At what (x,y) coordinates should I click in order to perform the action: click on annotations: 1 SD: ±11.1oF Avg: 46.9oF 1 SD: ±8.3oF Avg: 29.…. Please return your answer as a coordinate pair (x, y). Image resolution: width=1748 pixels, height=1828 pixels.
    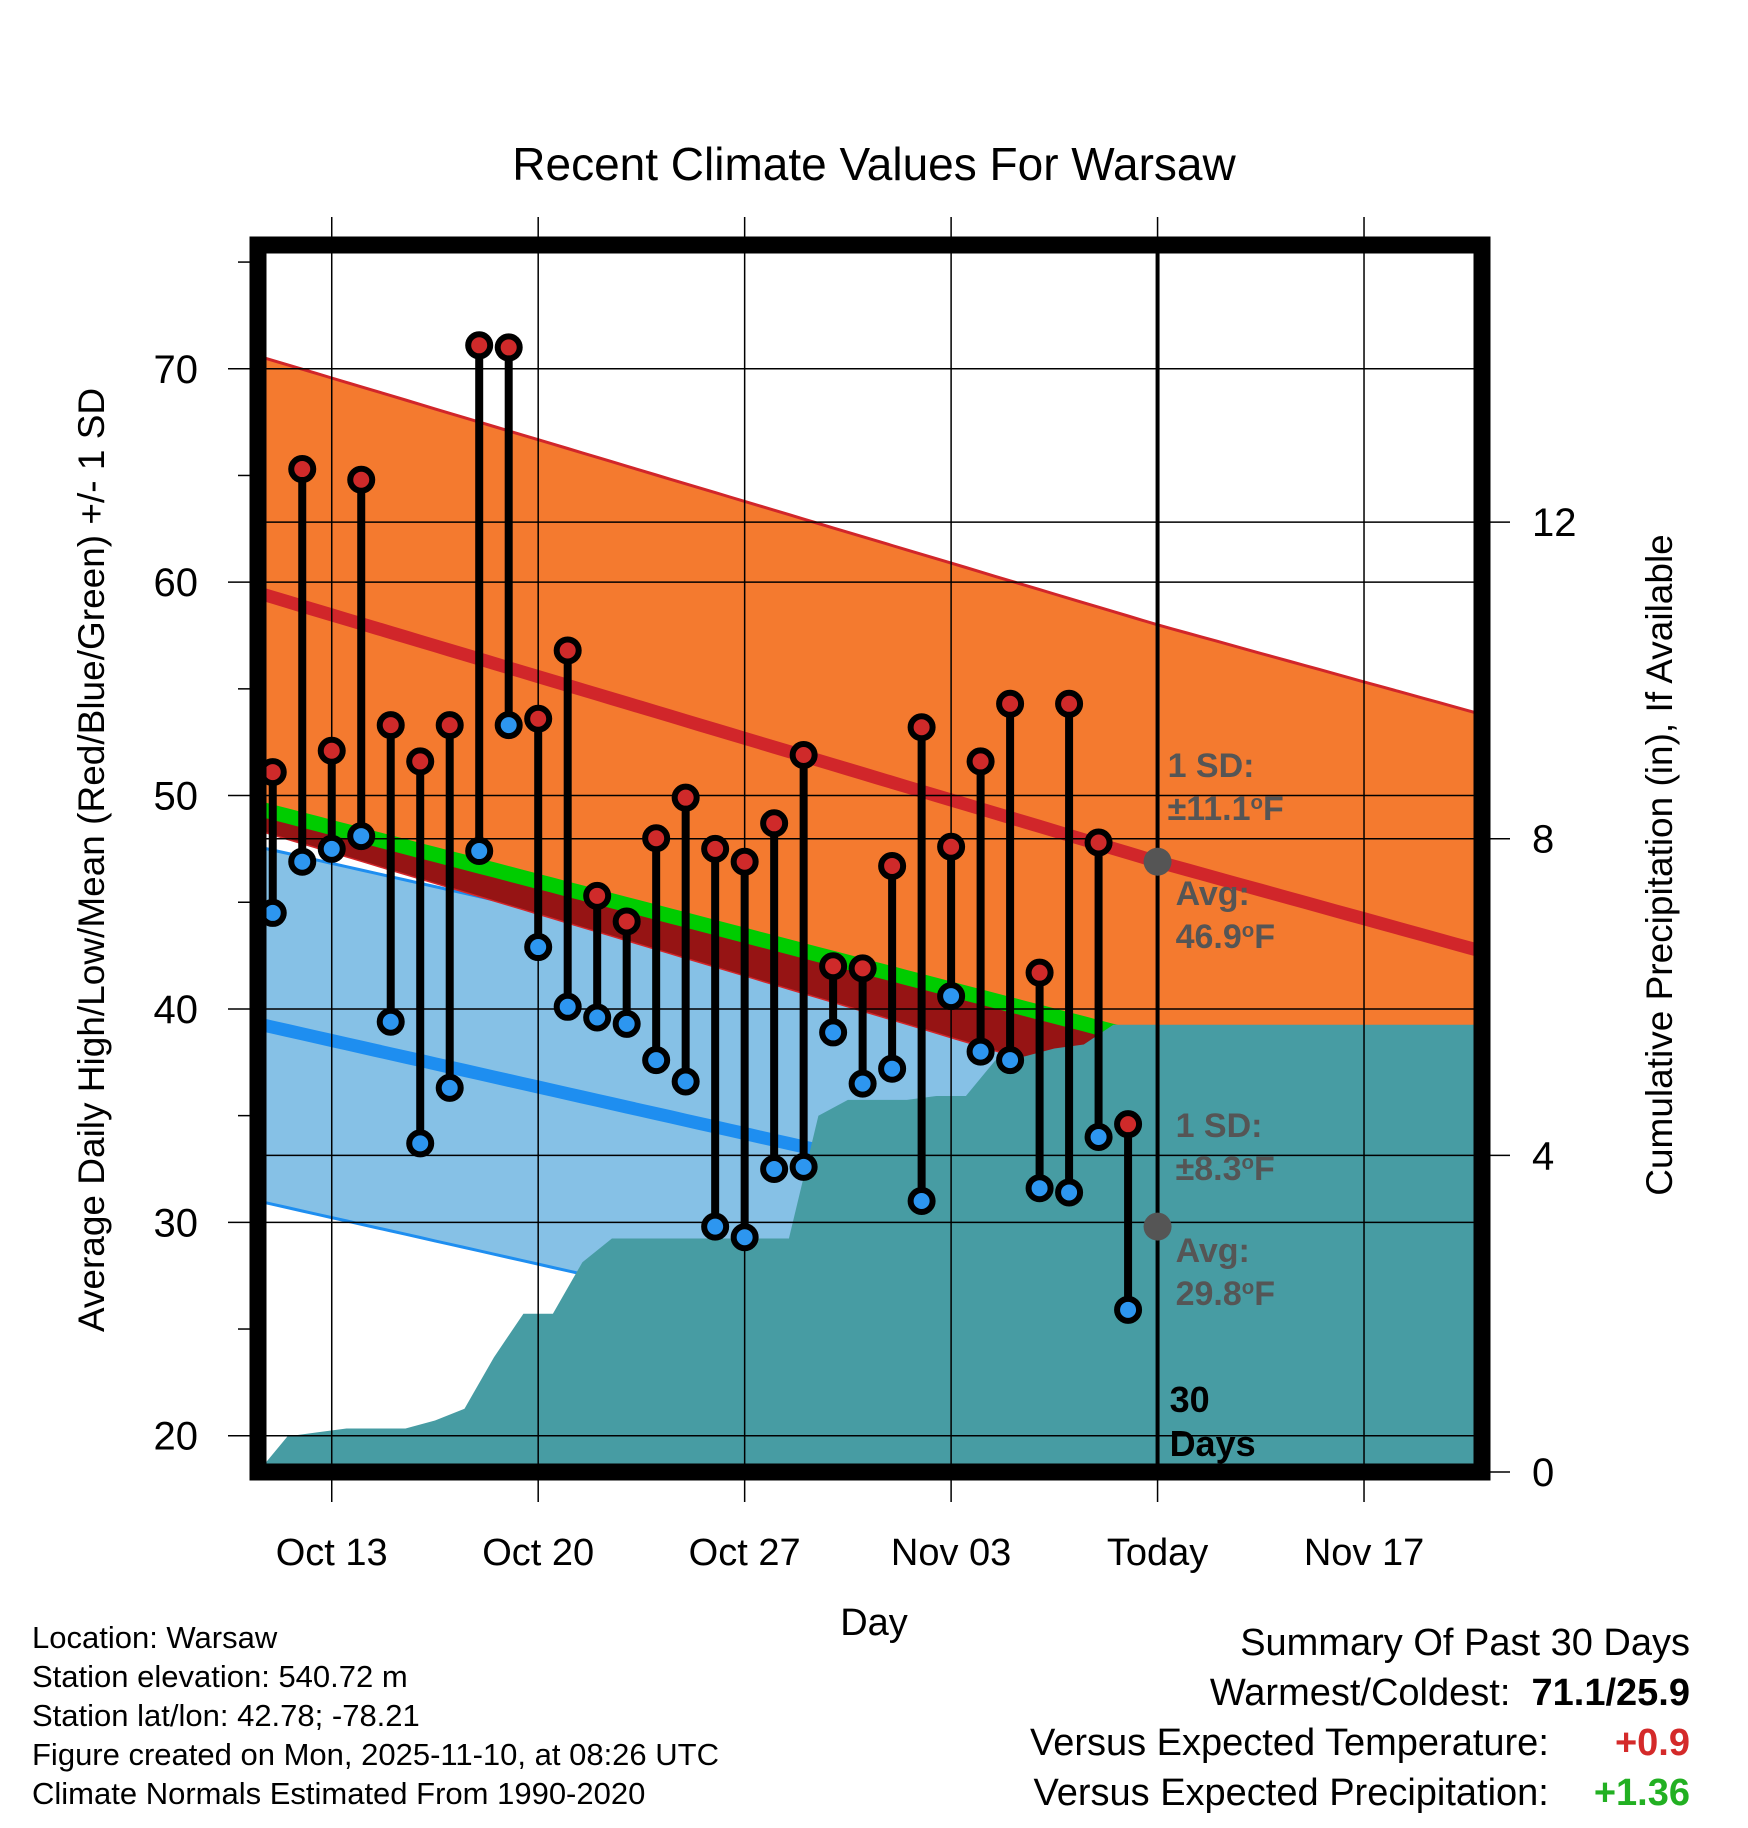
    Looking at the image, I should click on (1226, 1105).